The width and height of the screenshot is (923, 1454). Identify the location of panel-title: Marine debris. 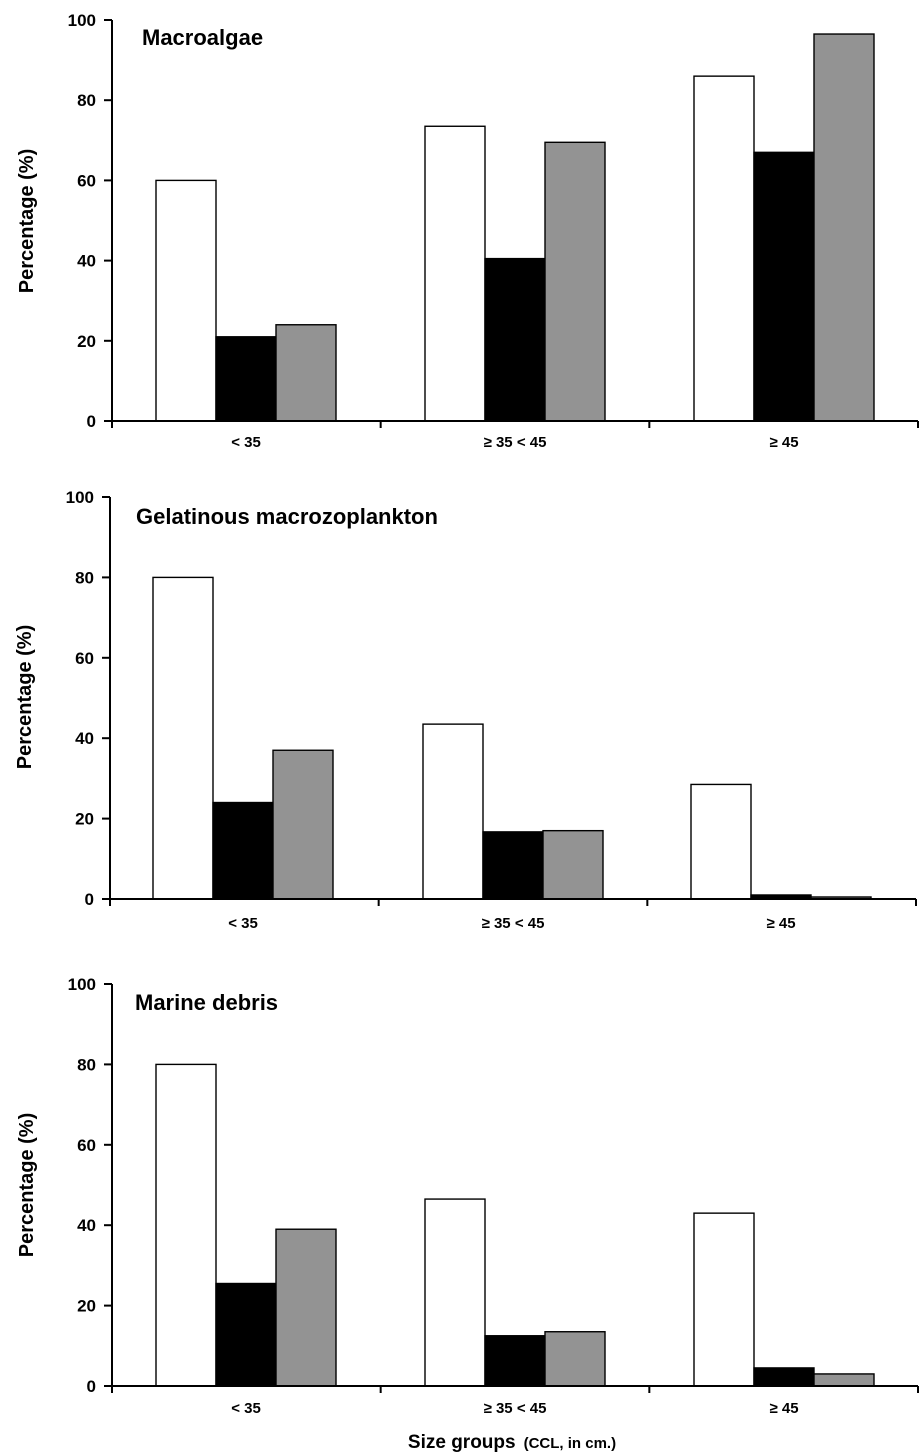
(206, 1002).